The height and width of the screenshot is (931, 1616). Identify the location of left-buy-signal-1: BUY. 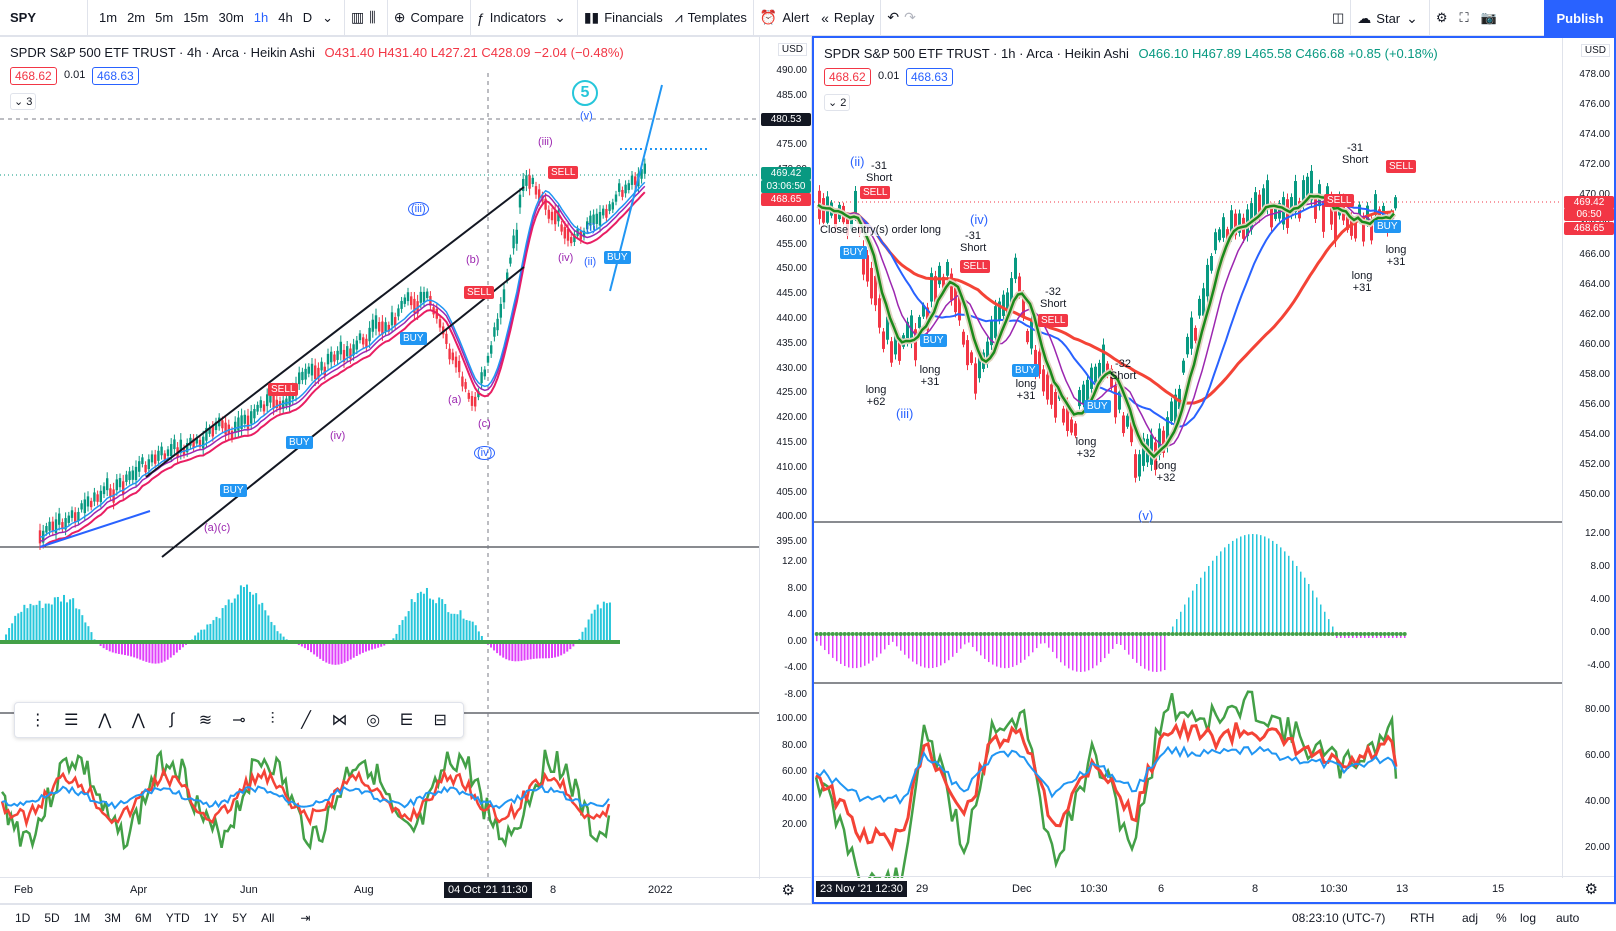
(233, 490).